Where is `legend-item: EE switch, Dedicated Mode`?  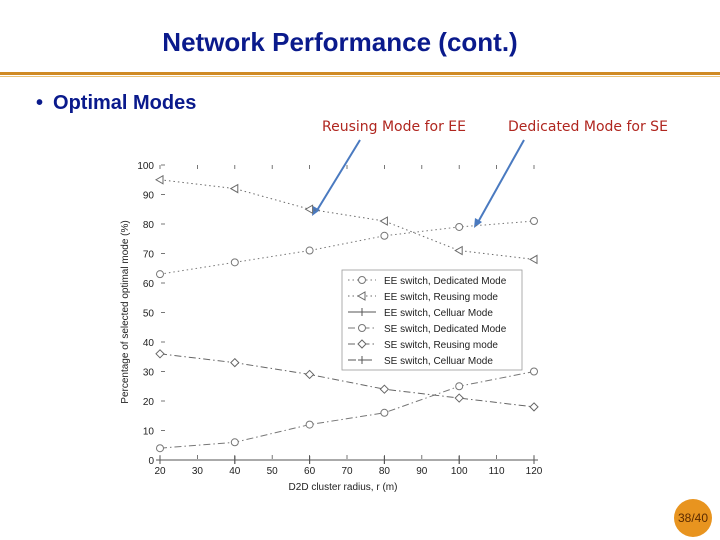 legend-item: EE switch, Dedicated Mode is located at coordinates (427, 281).